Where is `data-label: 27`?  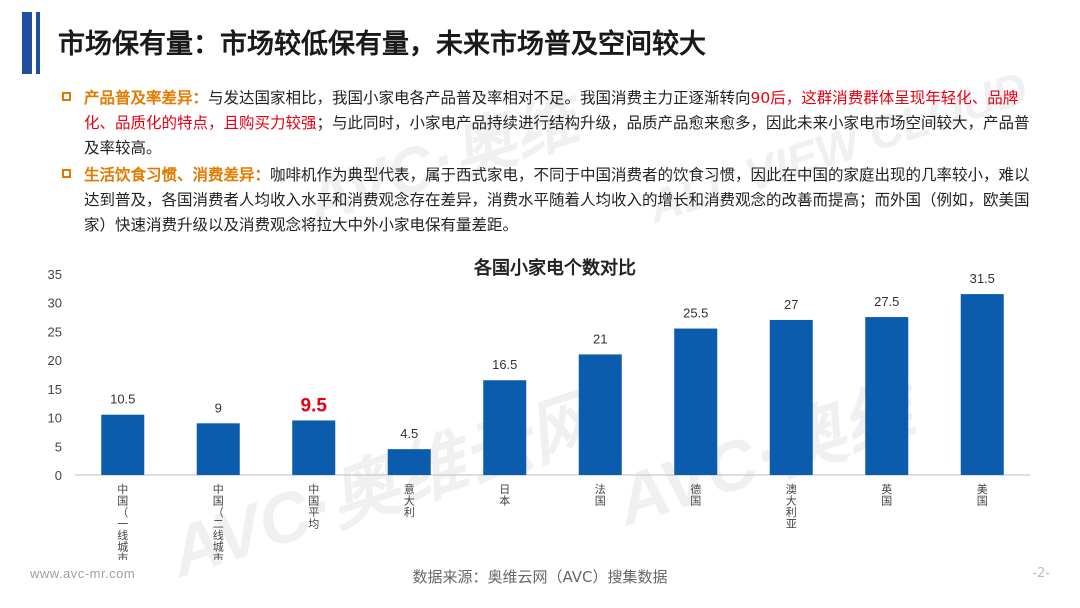
data-label: 27 is located at coordinates (791, 304).